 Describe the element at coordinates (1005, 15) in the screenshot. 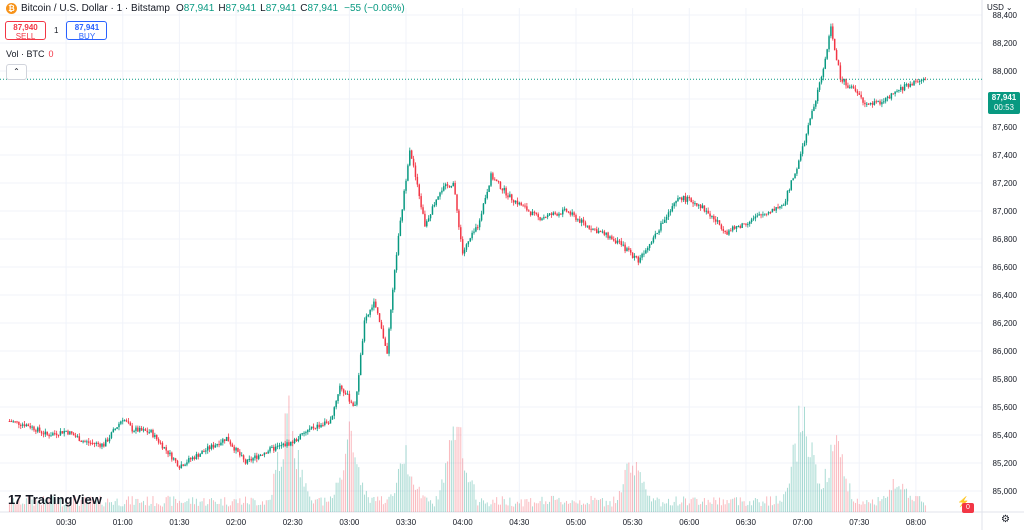

I see `price-tick-label: 88,400` at that location.